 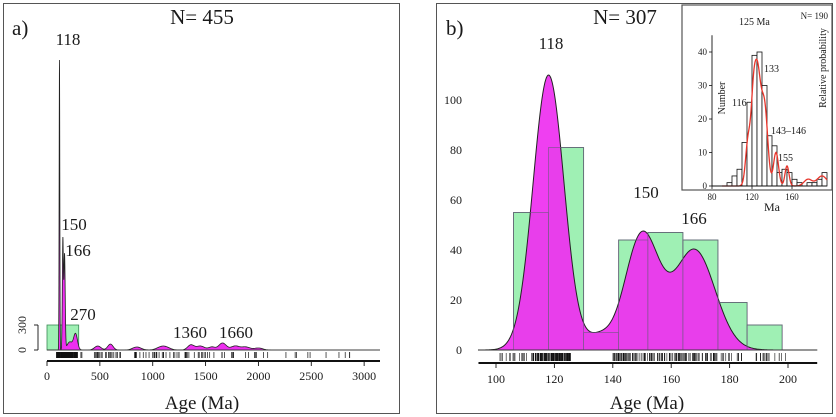 I want to click on panel-b-x-tick-label-180: 180, so click(x=730, y=379).